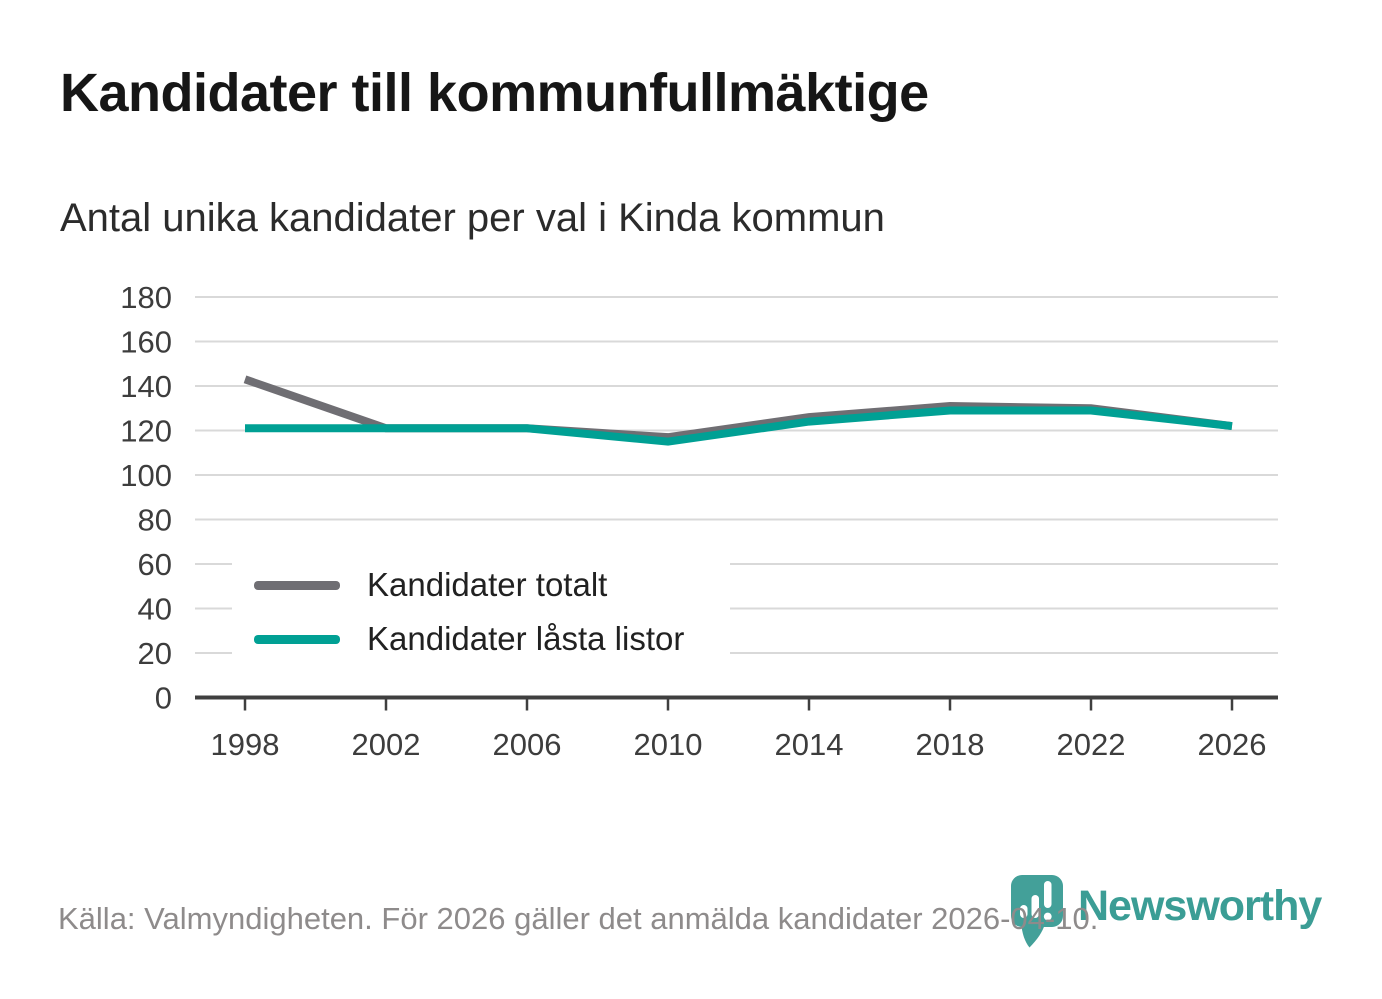 This screenshot has width=1382, height=999. I want to click on x-axis-tick-label: 2022, so click(1091, 744).